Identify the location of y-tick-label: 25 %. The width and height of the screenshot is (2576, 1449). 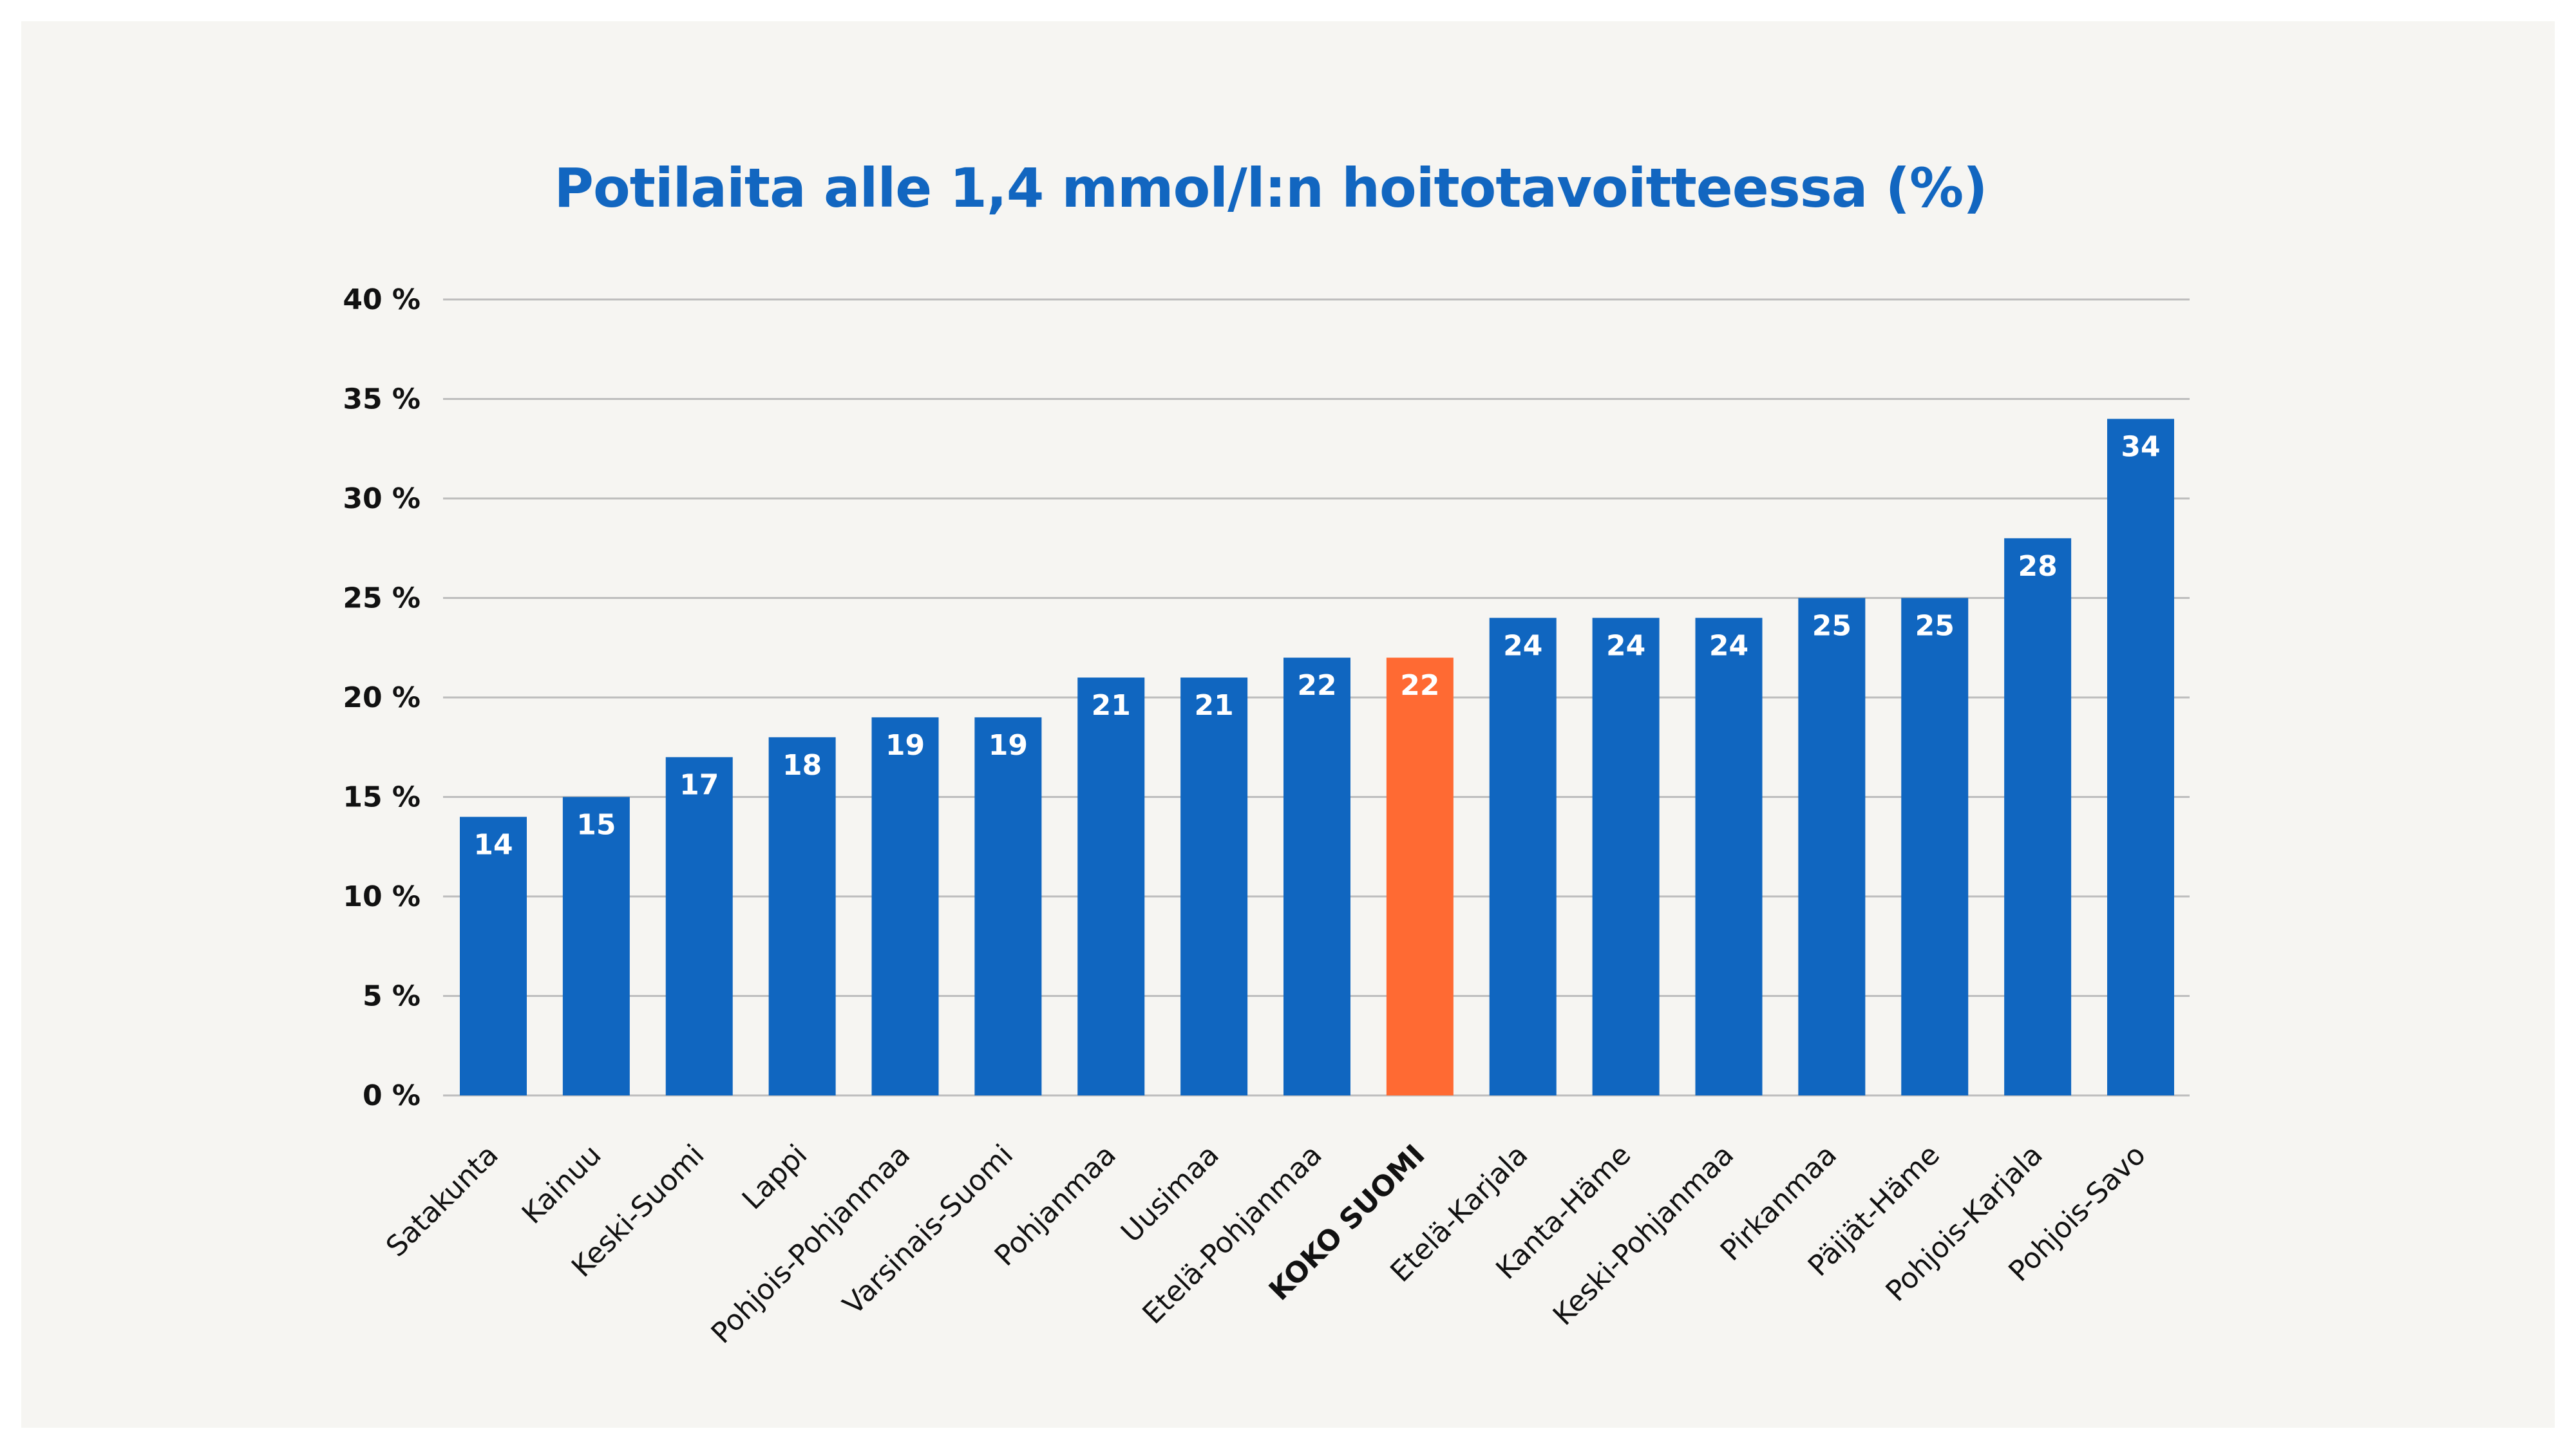
(382, 598).